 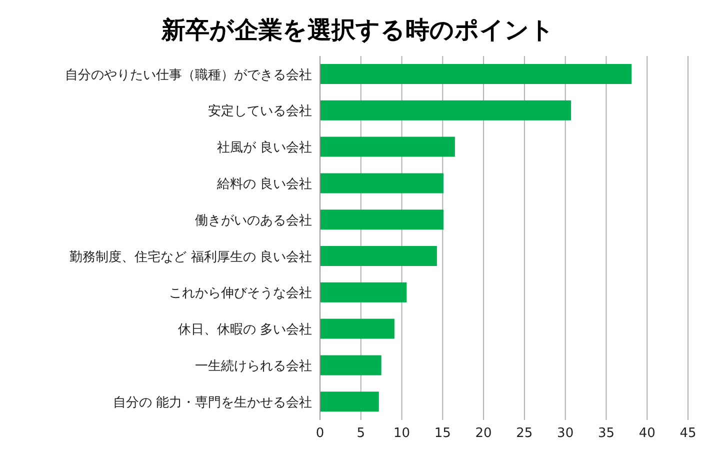 I want to click on x-tick-label: 35, so click(x=606, y=434).